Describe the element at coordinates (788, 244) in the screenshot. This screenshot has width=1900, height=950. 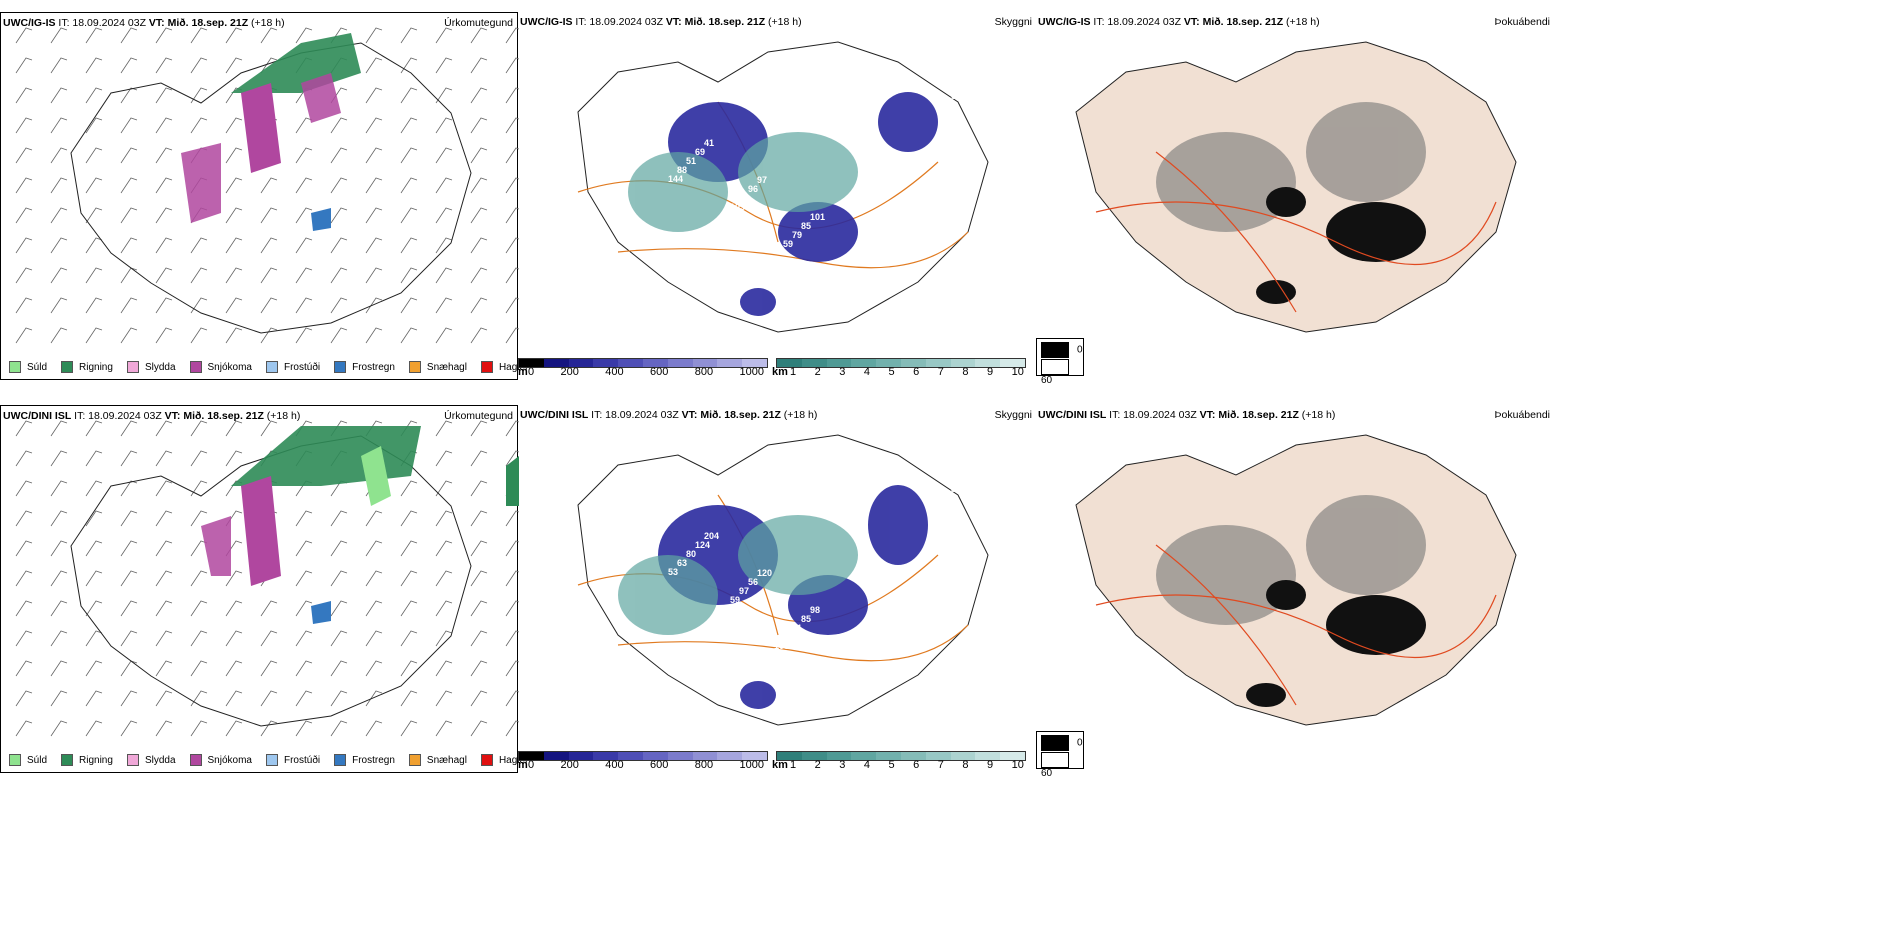
I see `ceiling-label: 59` at that location.